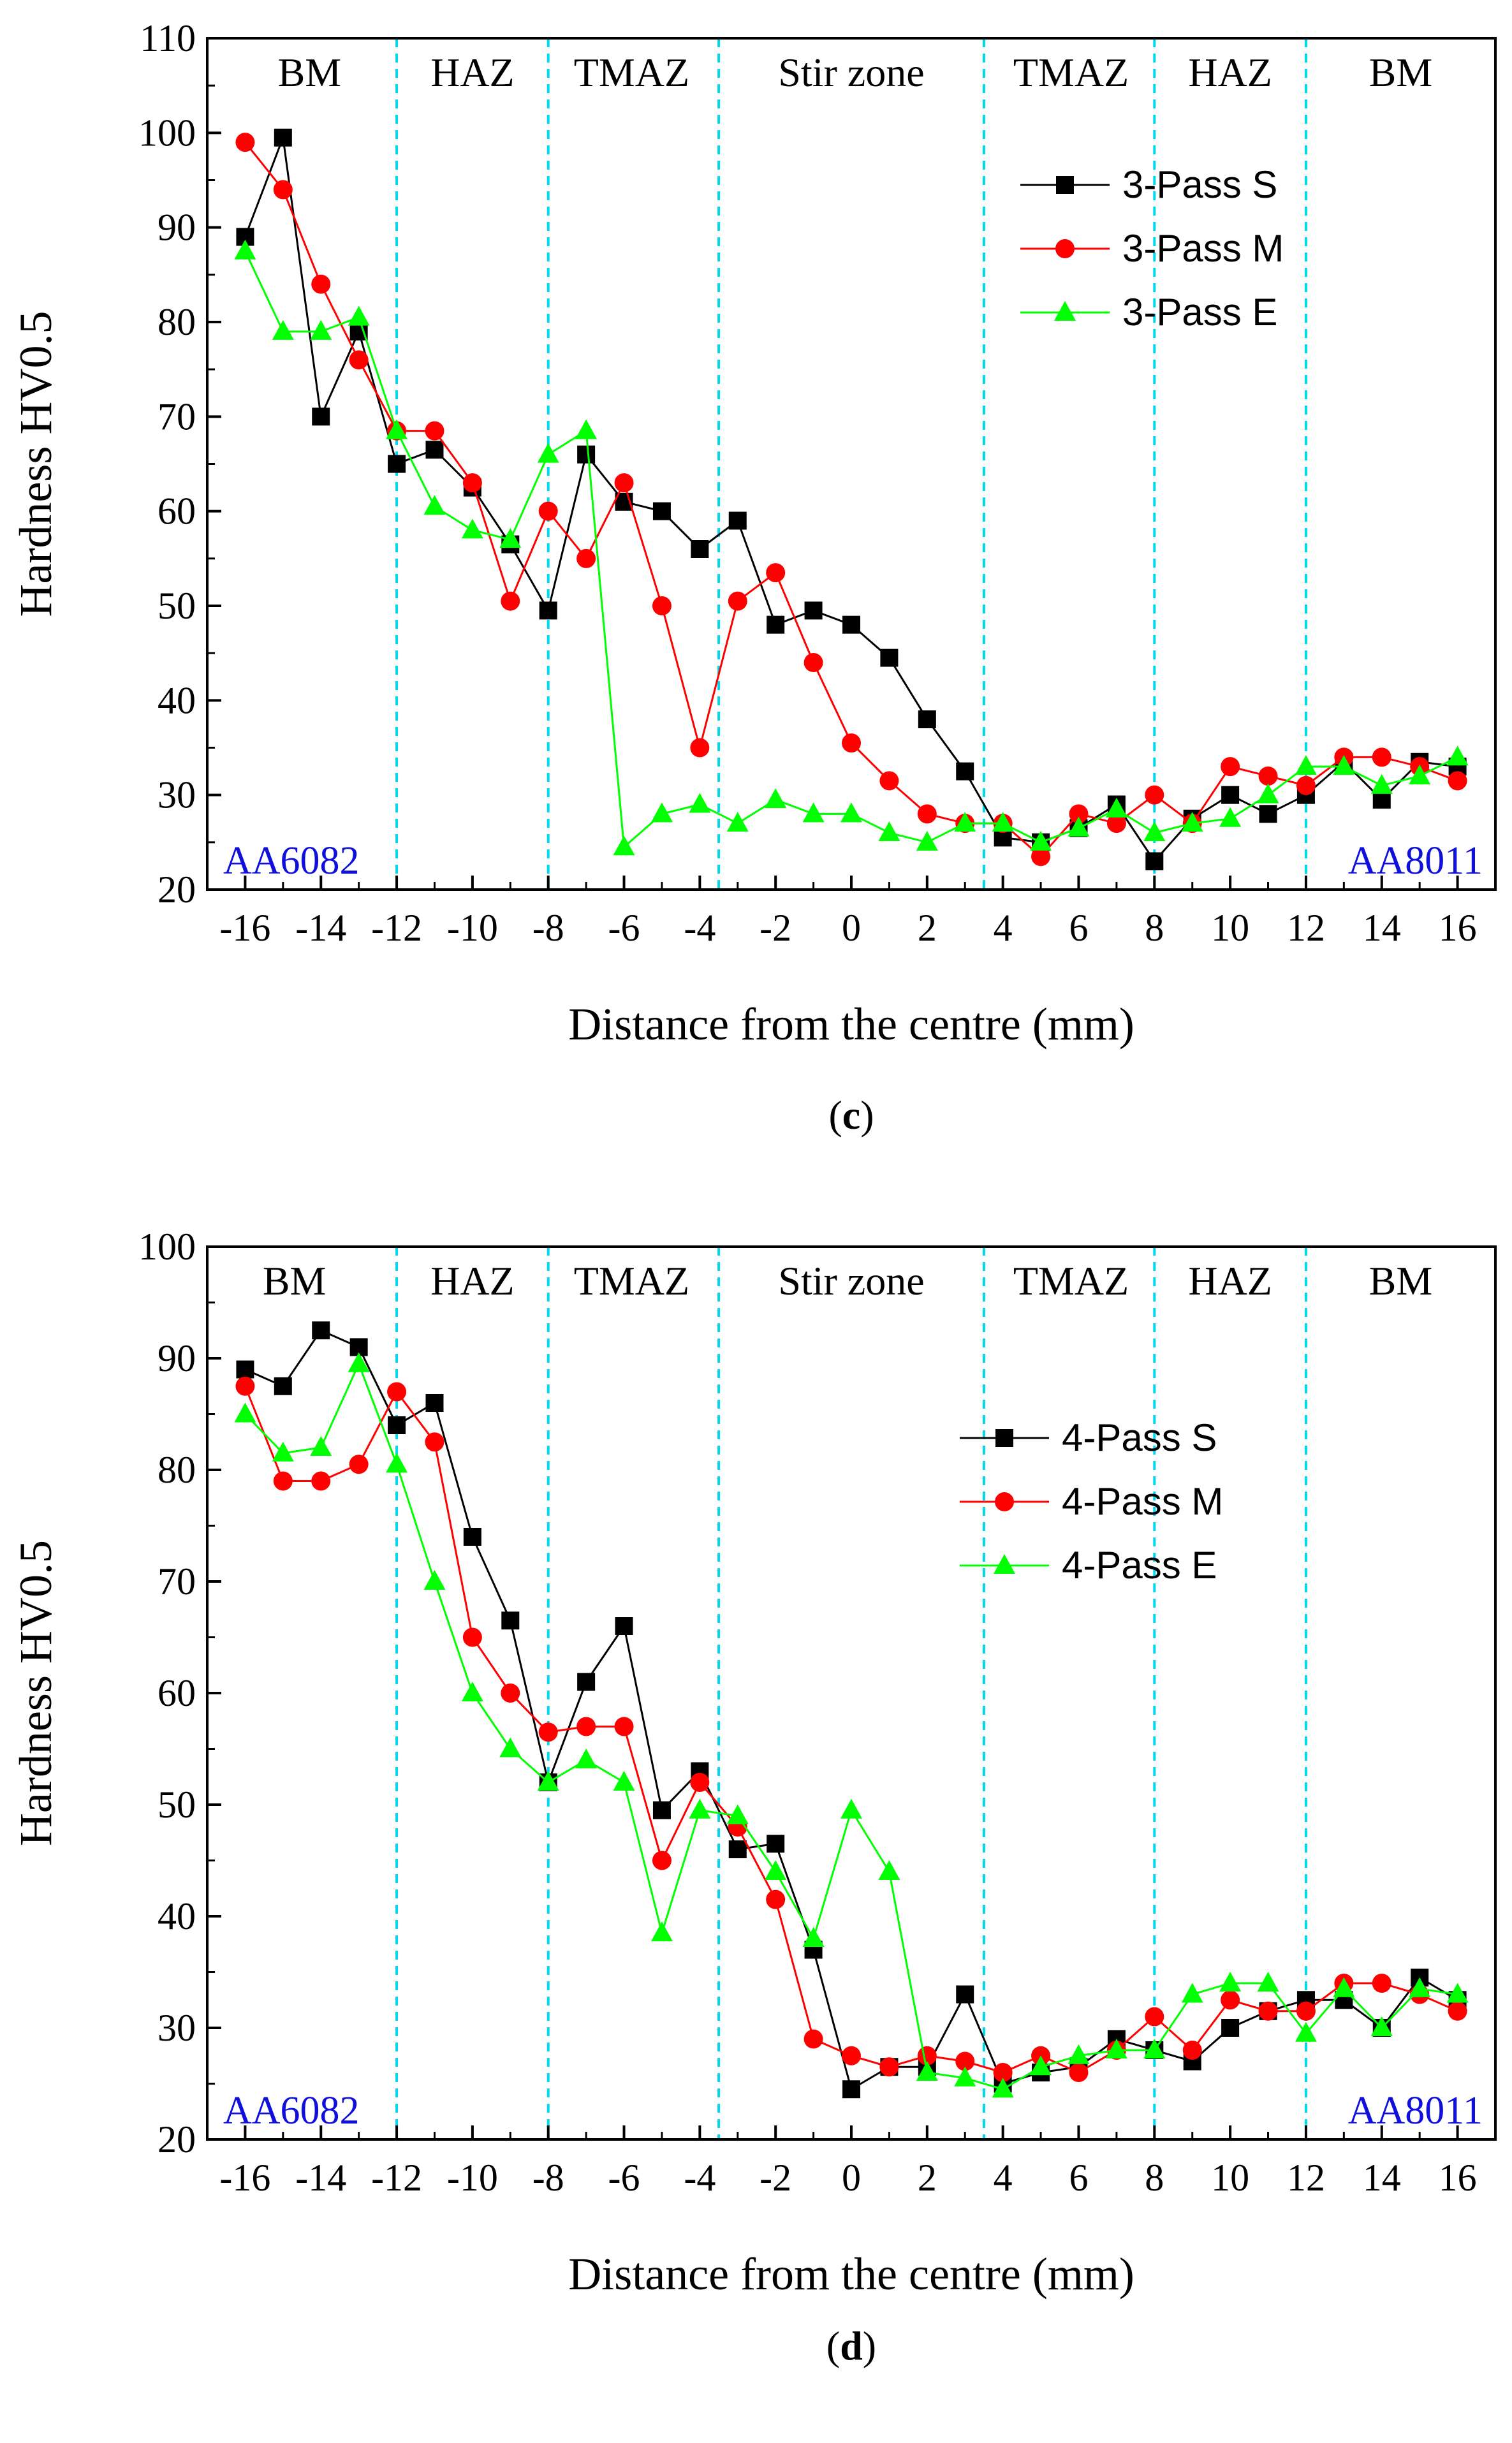 The width and height of the screenshot is (1512, 2443). Describe the element at coordinates (177, 1916) in the screenshot. I see `y-tick-label-2: 40` at that location.